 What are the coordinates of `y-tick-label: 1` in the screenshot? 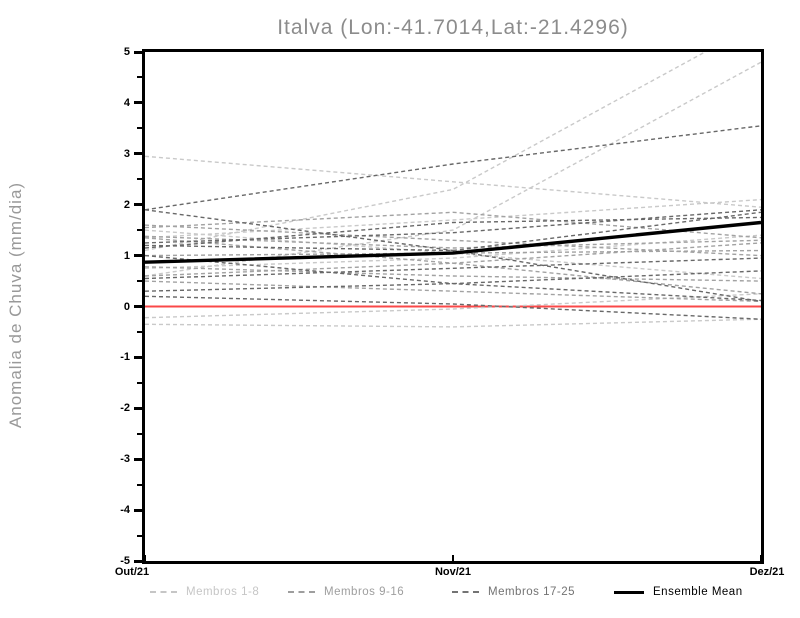 It's located at (126, 255).